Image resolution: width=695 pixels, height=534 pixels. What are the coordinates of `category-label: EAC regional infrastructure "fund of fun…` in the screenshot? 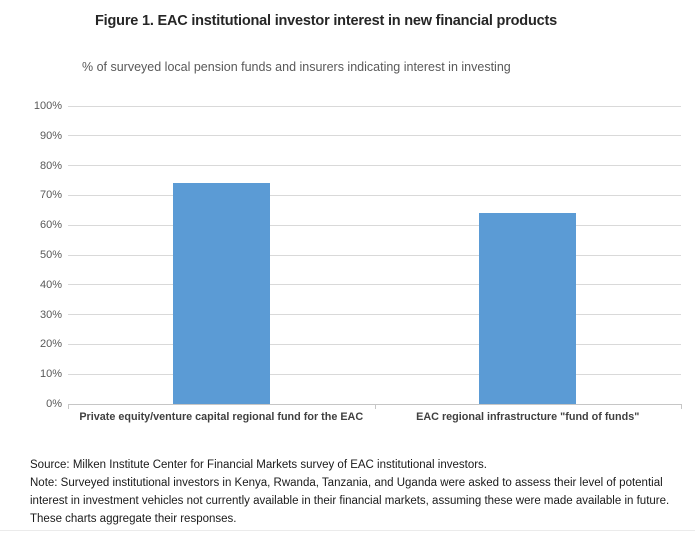 It's located at (528, 417).